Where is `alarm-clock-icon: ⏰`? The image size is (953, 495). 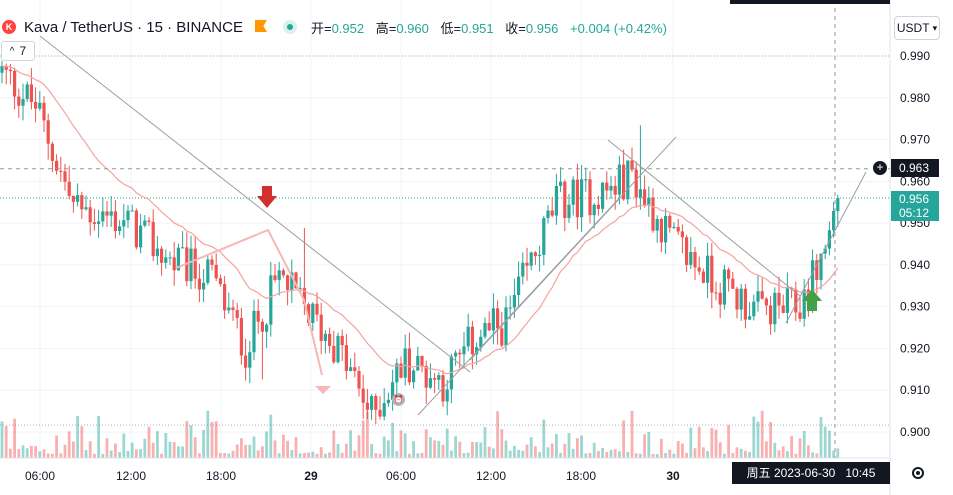
alarm-clock-icon: ⏰ is located at coordinates (398, 399).